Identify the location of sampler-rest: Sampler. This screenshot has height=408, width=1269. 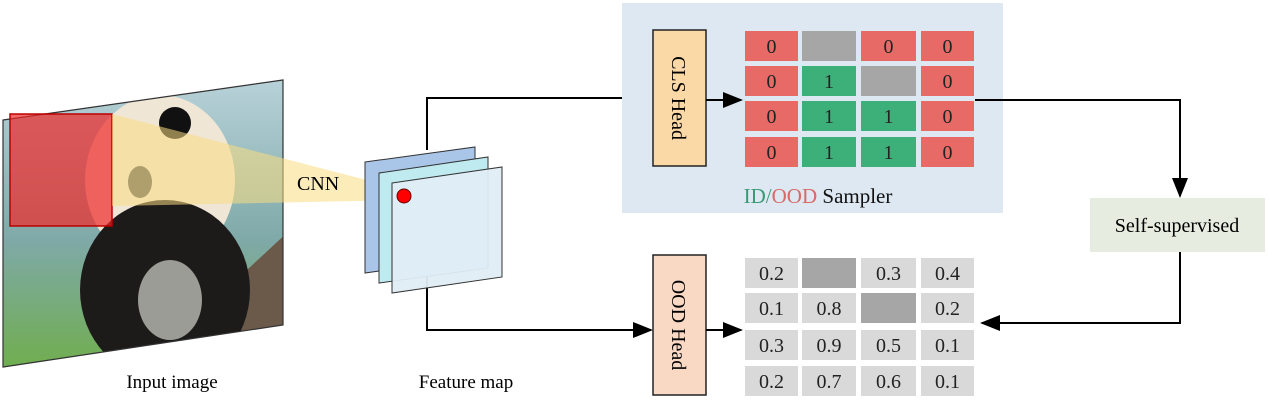
(854, 196).